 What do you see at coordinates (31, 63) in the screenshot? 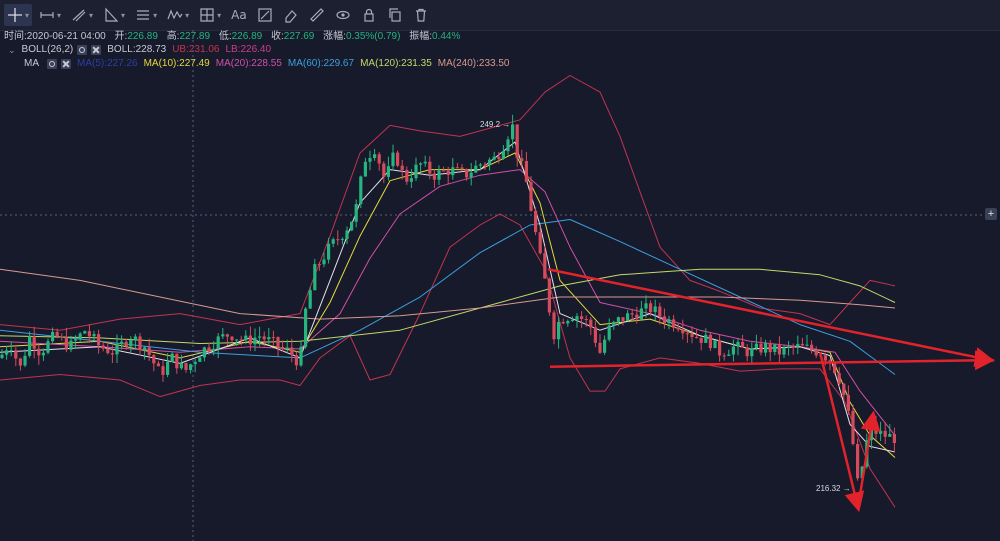
I see `ma-label: MA` at bounding box center [31, 63].